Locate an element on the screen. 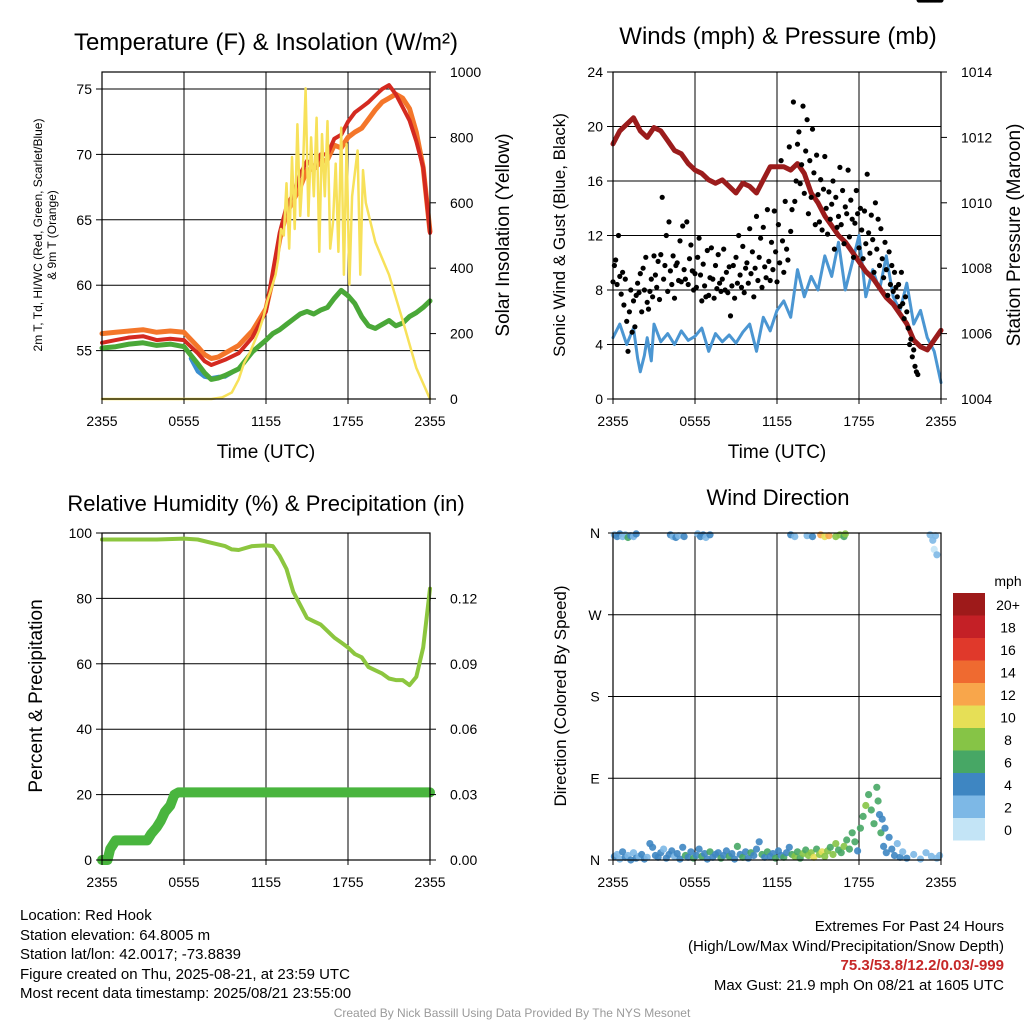  humidity-y-ticks: 0 20 40 60 80 100 is located at coordinates (85, 696).